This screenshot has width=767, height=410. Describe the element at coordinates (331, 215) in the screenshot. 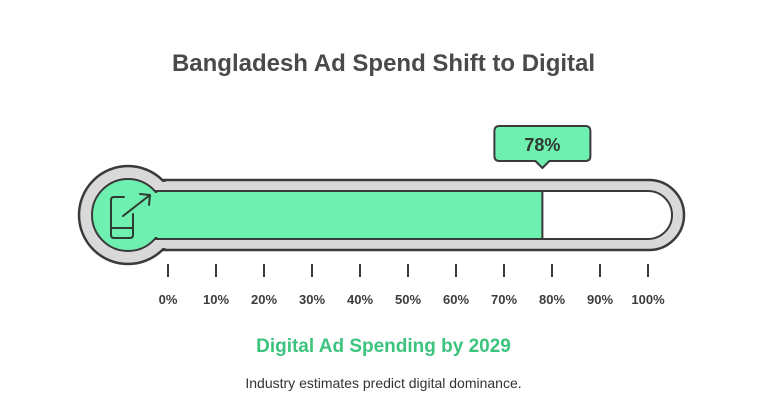

I see `gauge-fill` at that location.